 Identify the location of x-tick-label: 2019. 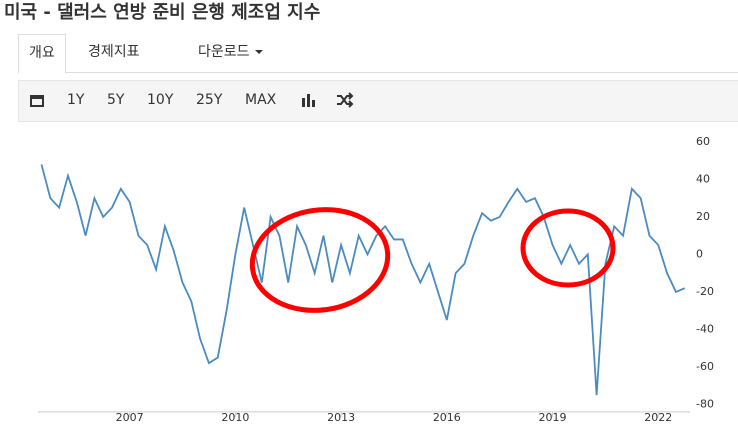
(553, 417).